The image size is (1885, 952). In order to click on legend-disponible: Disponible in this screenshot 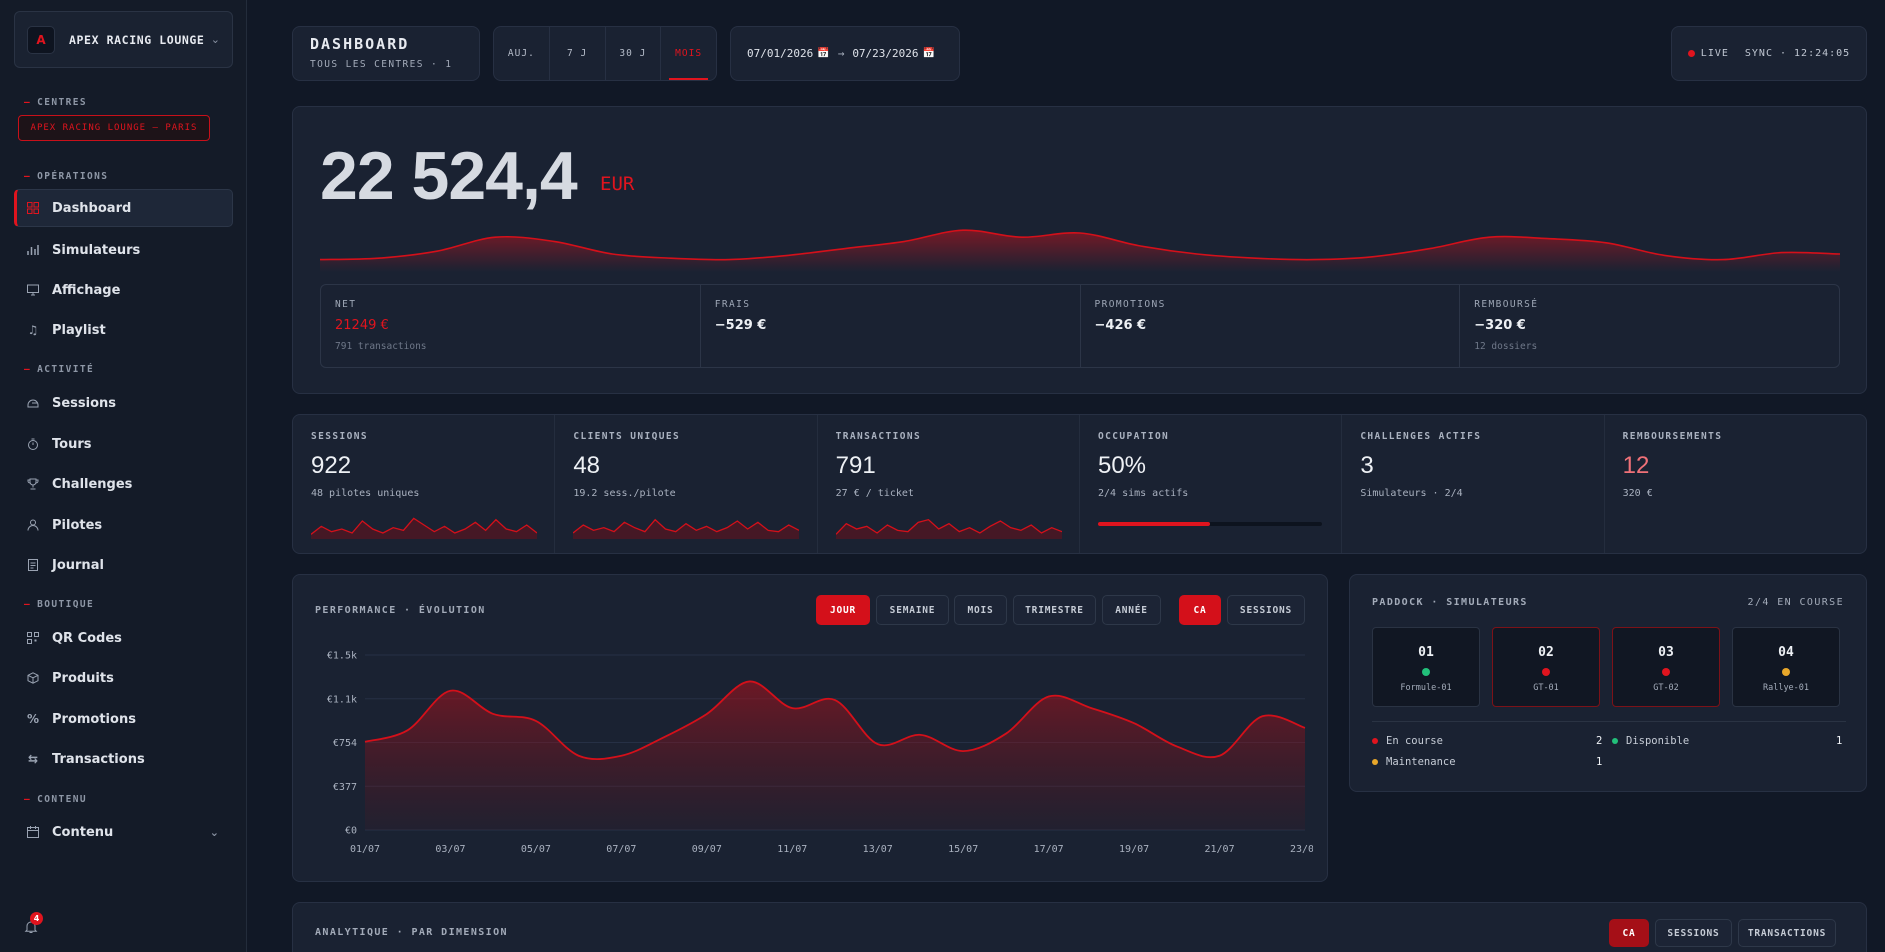, I will do `click(1650, 741)`.